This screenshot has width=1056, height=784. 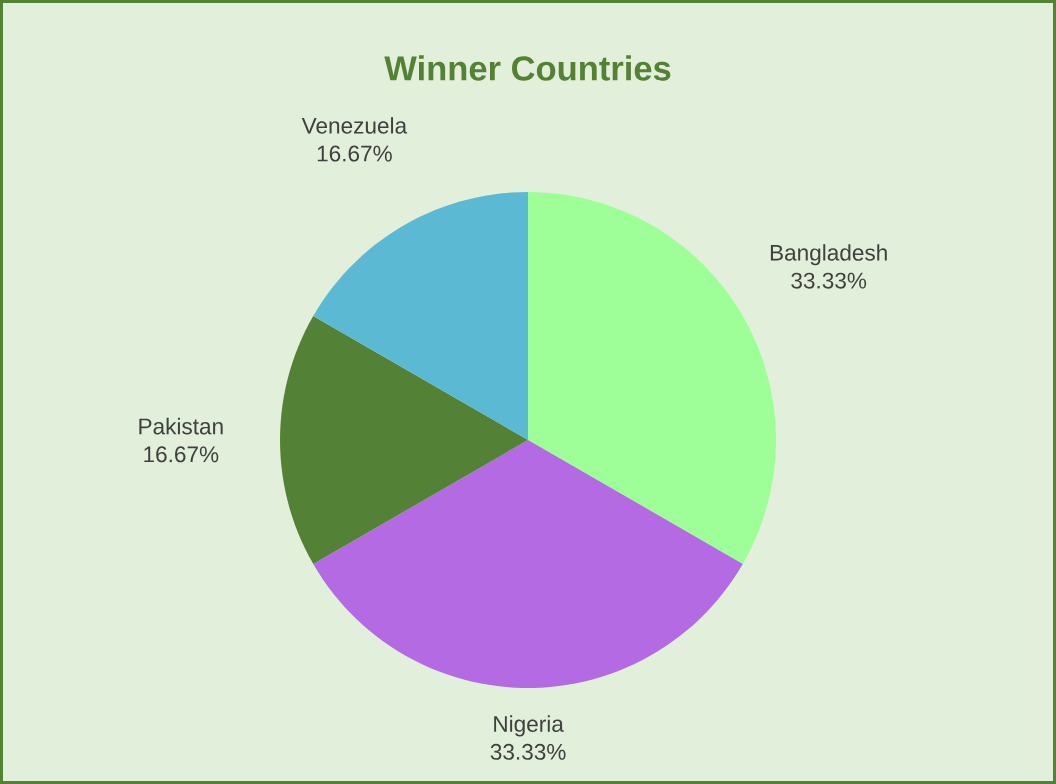 What do you see at coordinates (181, 426) in the screenshot?
I see `slice-label: Pakistan` at bounding box center [181, 426].